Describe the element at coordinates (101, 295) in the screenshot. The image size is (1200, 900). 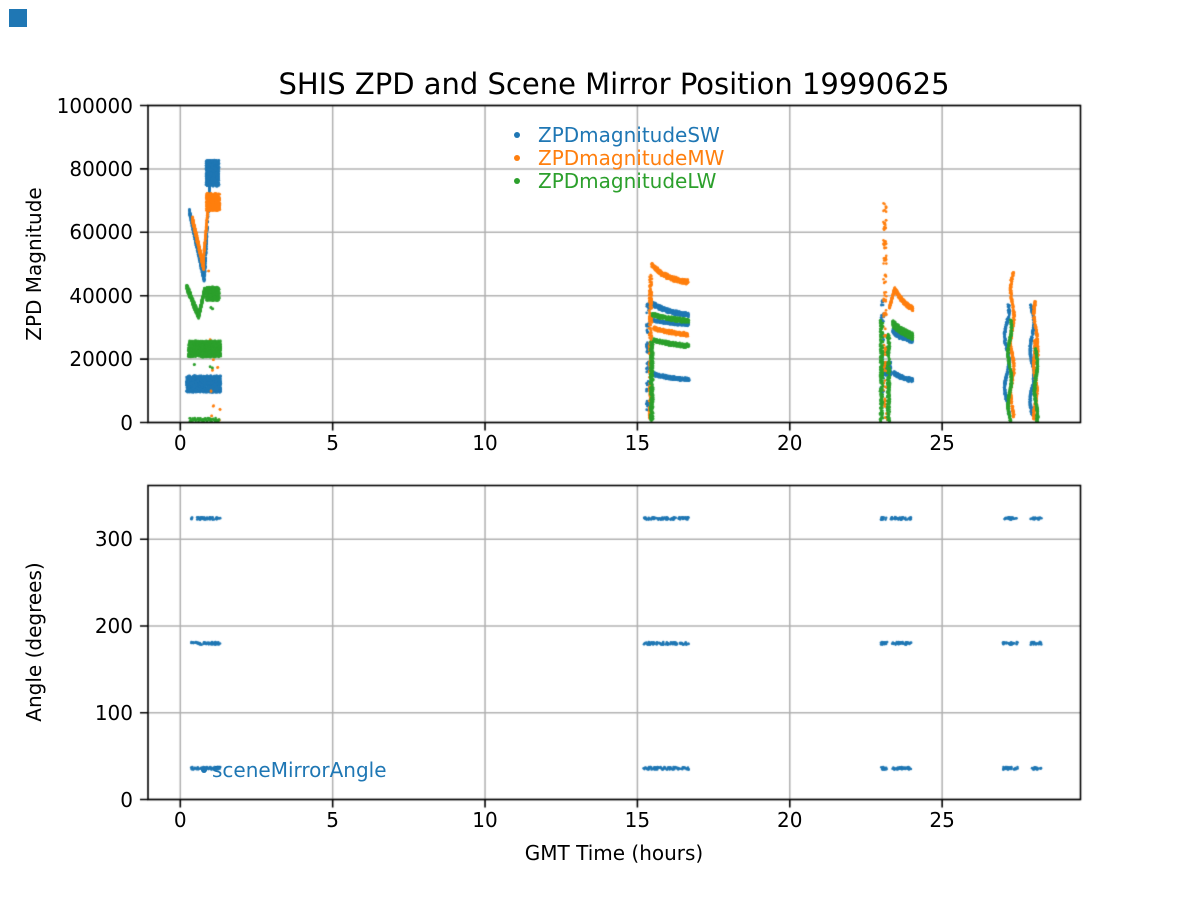
I see `y-tick-label: 40000` at that location.